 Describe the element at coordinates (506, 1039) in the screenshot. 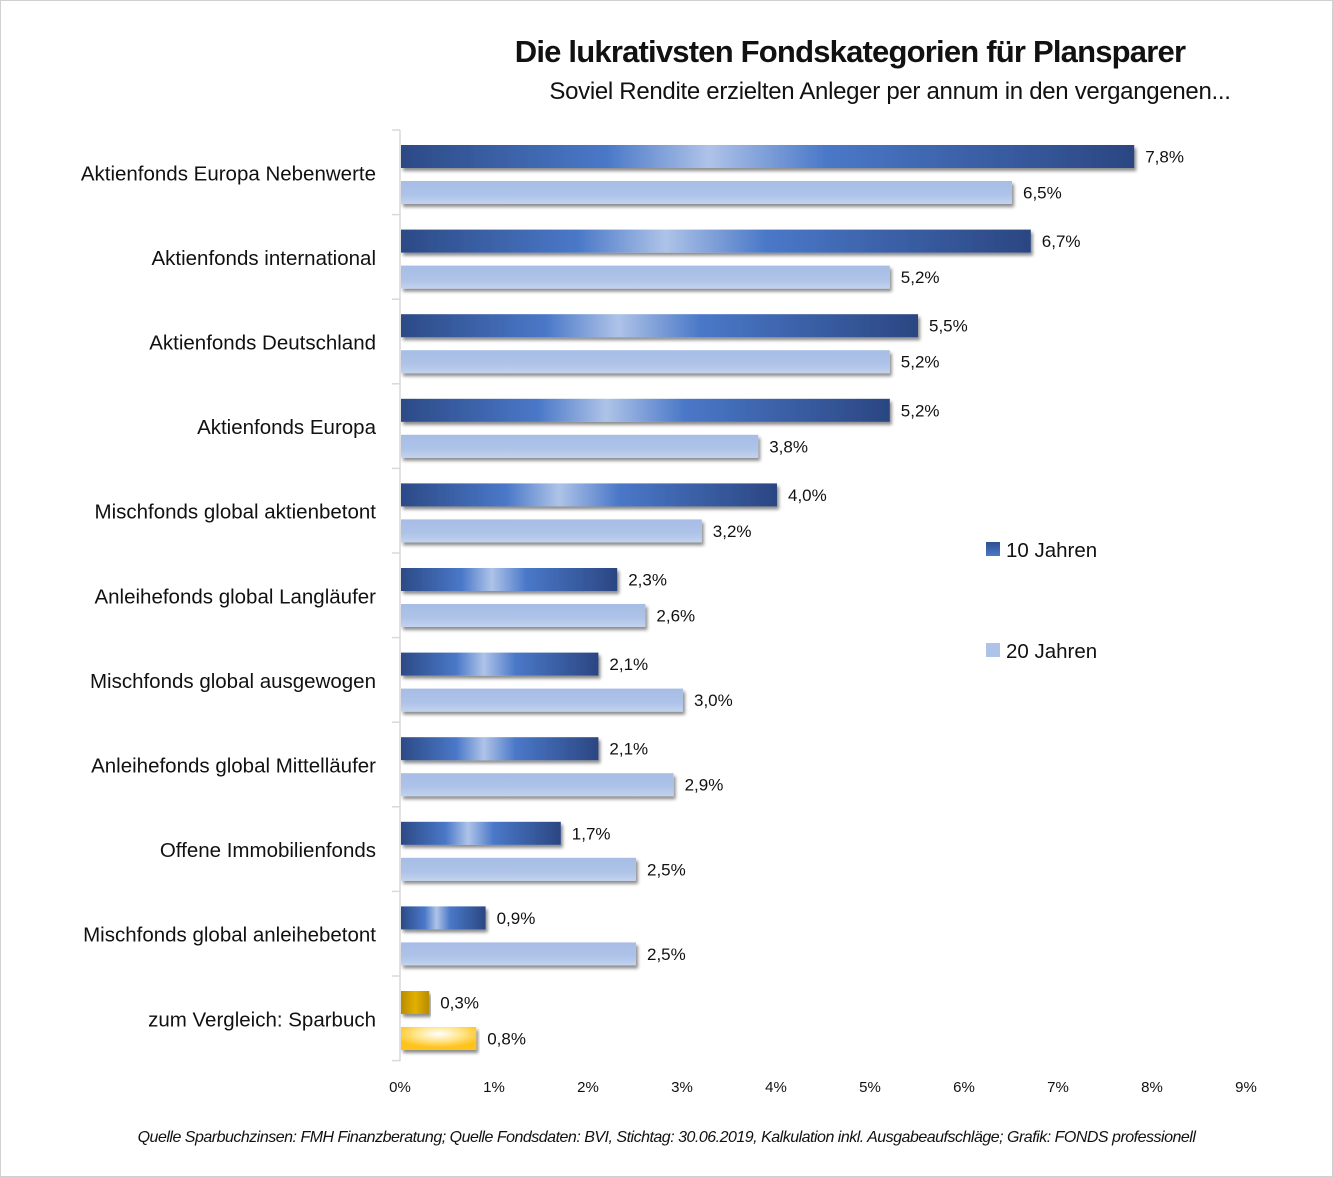

I see `value-label-20-jahren: 0,8%` at that location.